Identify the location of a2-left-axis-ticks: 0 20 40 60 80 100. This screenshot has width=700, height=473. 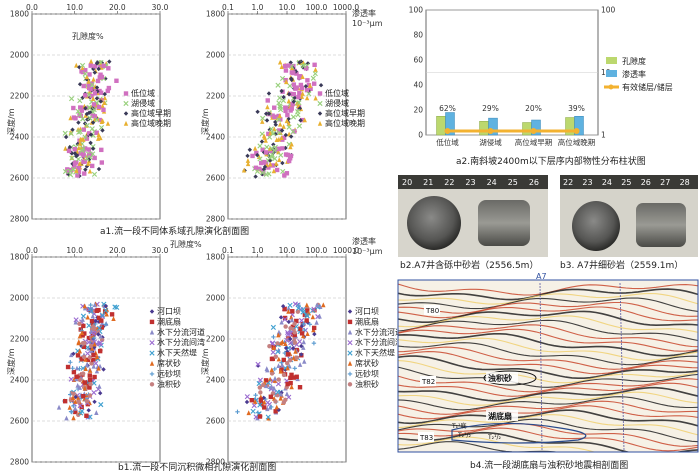
(416, 73).